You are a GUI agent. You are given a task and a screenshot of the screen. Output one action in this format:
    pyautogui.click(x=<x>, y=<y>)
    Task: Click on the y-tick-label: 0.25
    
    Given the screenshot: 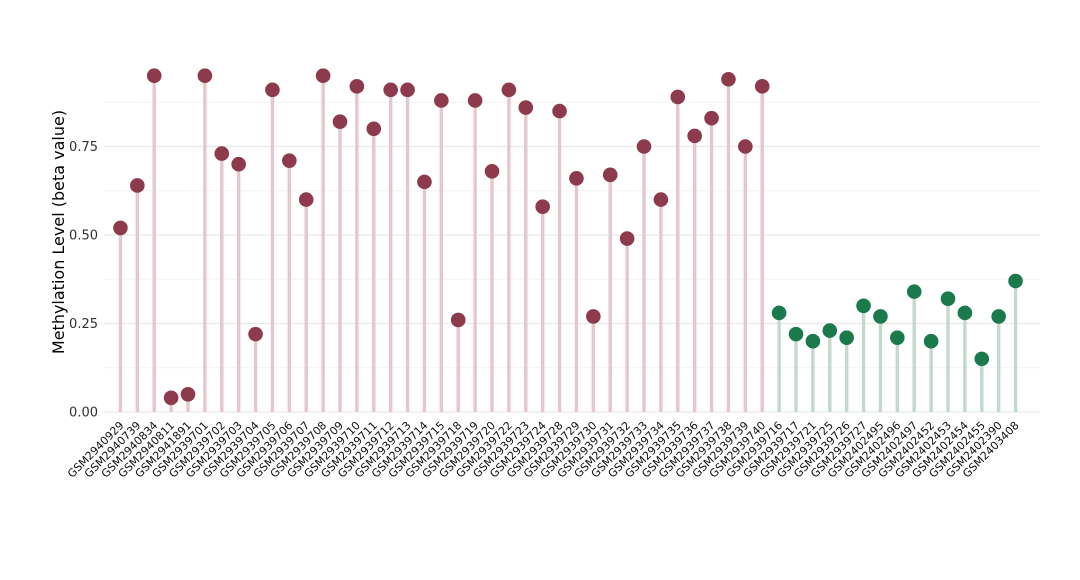 What is the action you would take?
    pyautogui.click(x=83, y=324)
    